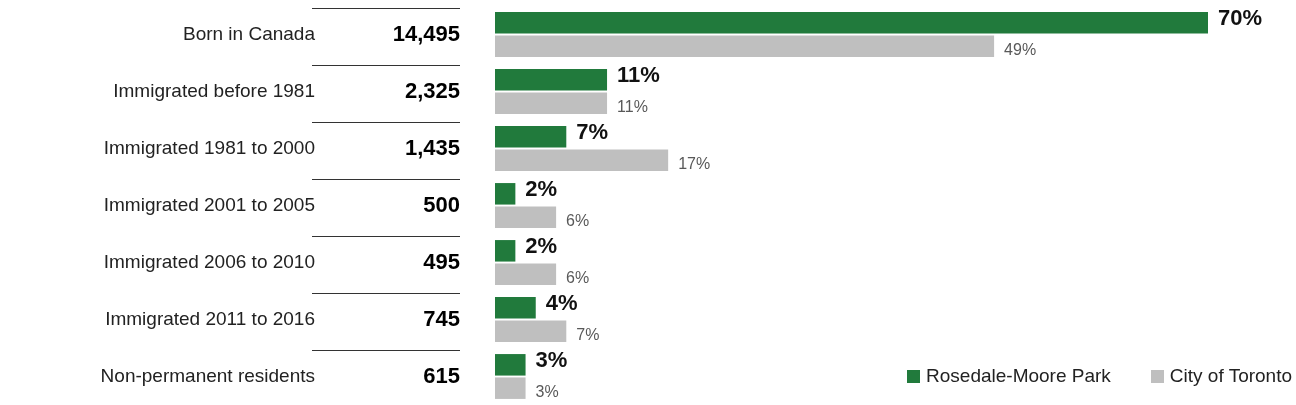 This screenshot has height=405, width=1296. I want to click on y-tick-label: Immigrated 2011 to 2016, so click(210, 318).